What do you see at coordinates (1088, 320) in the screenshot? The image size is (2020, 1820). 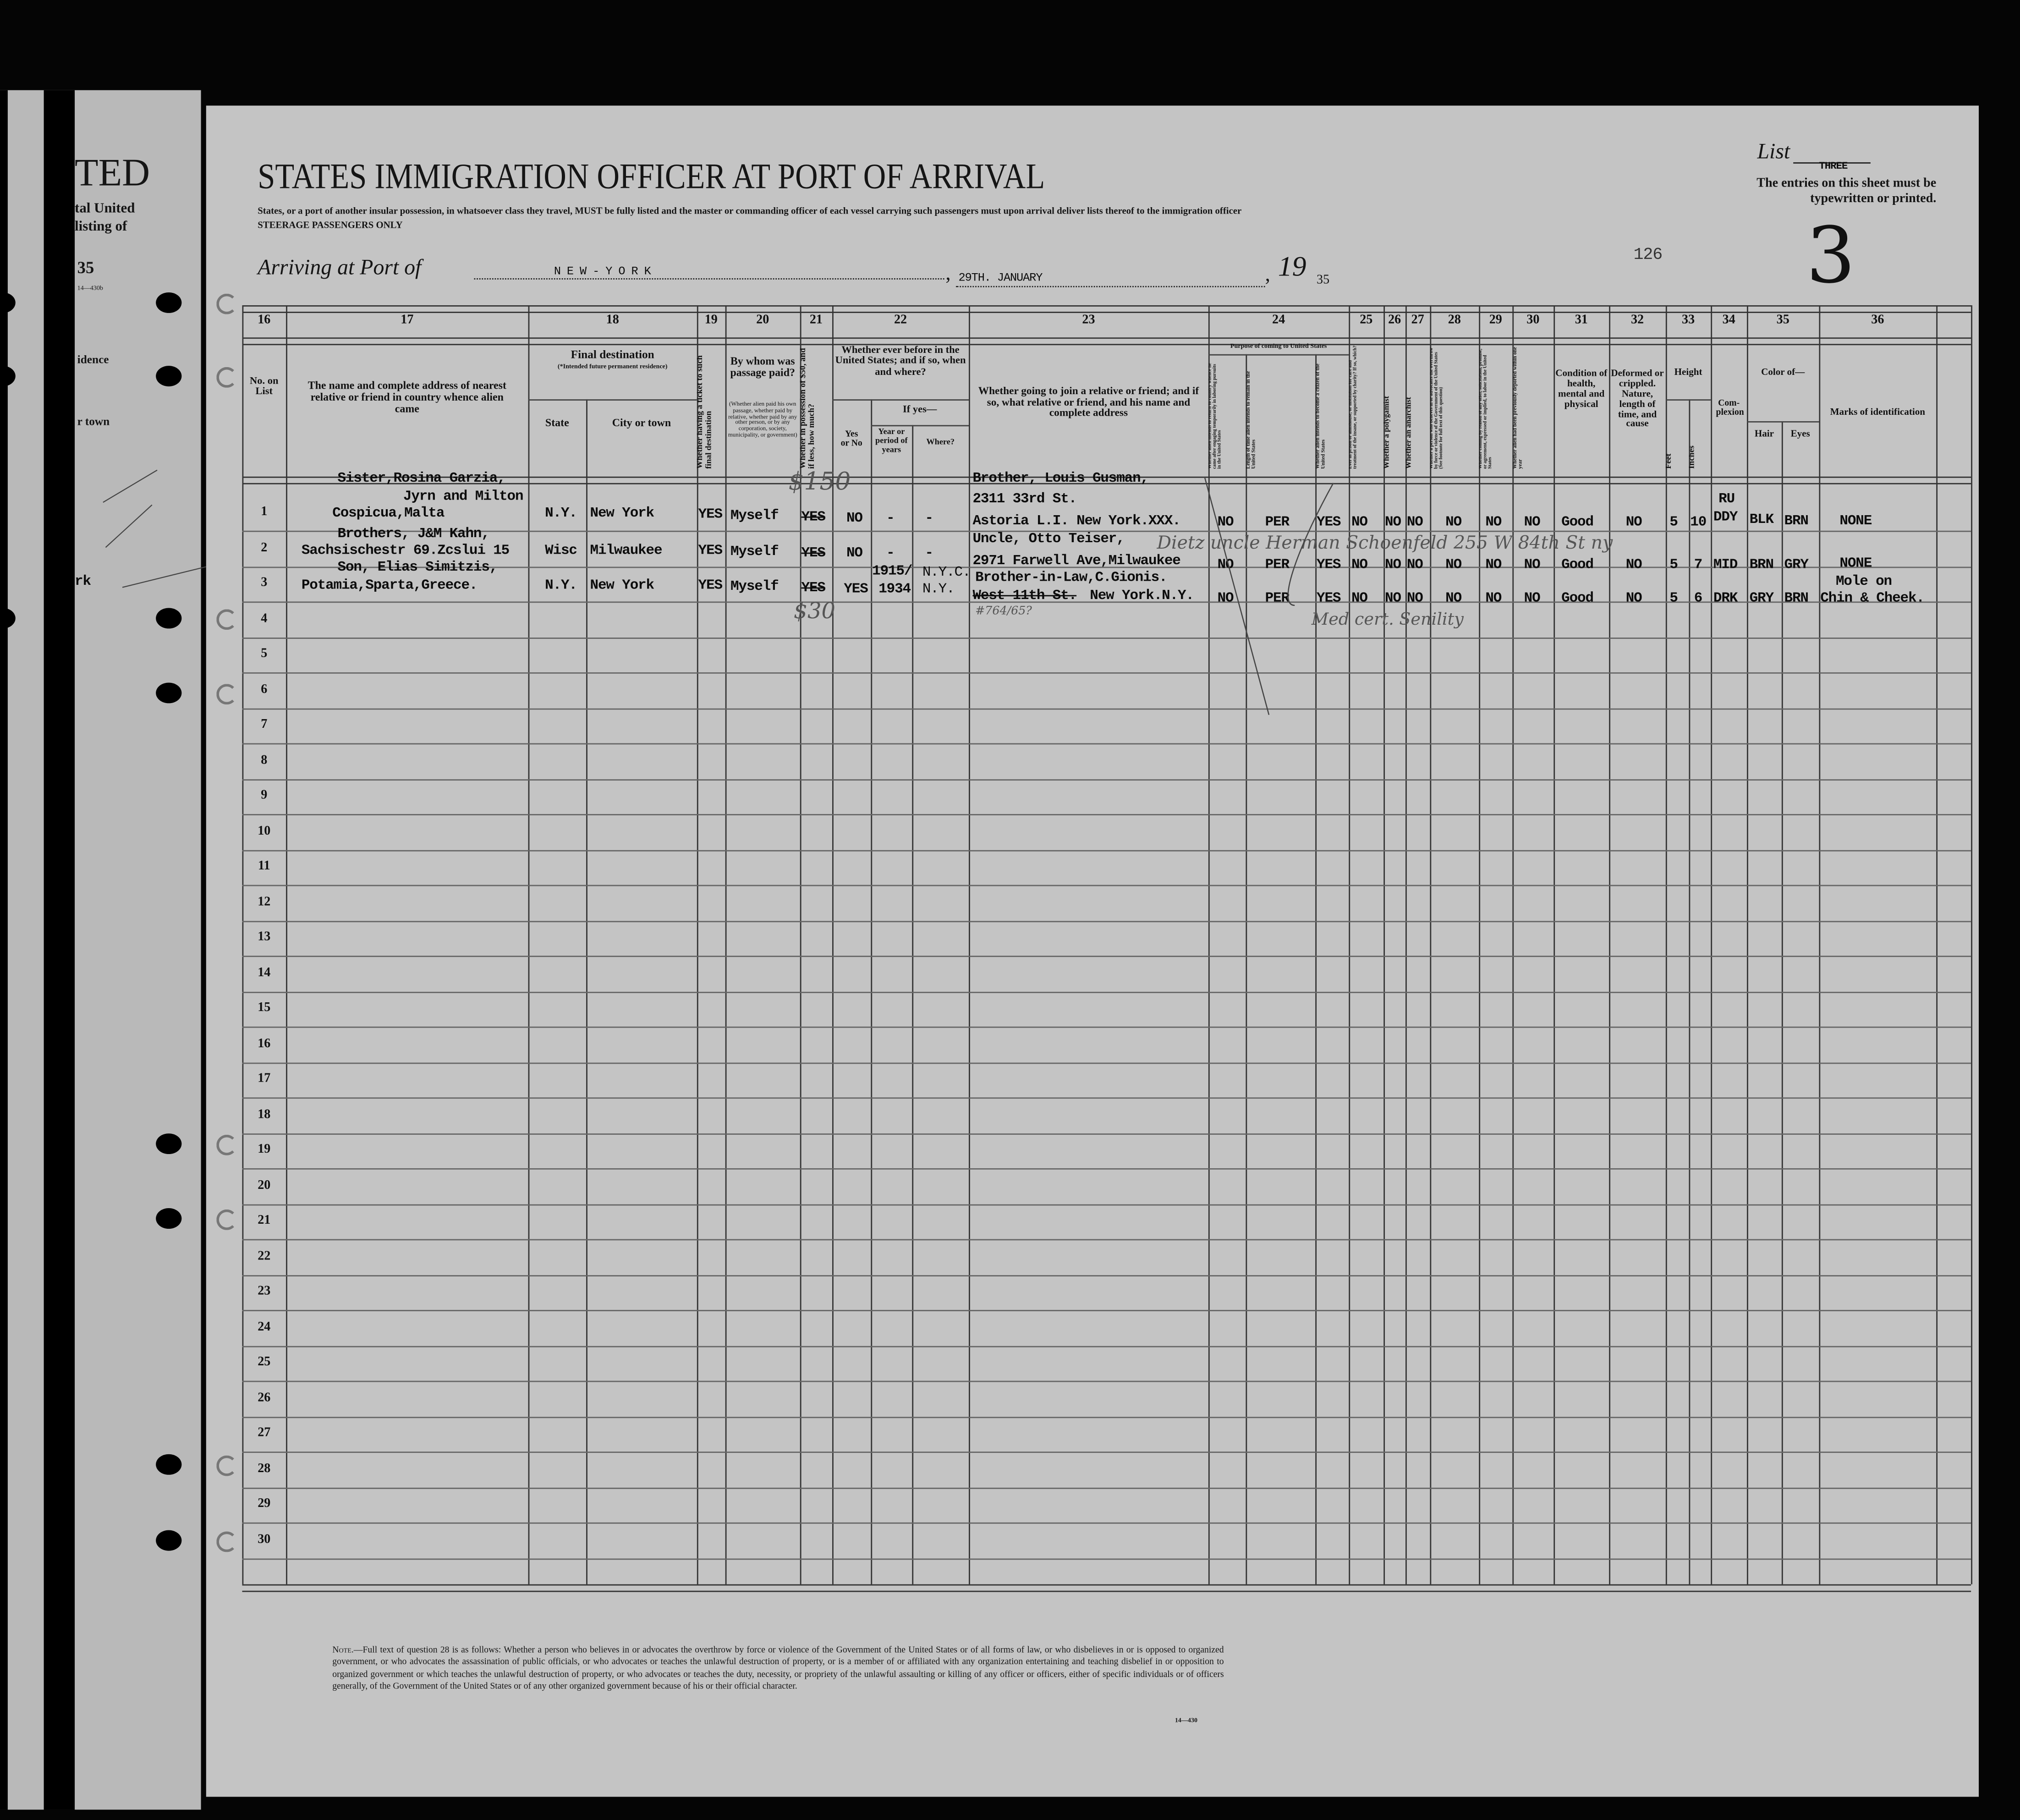 I see `column-number-23: 23` at bounding box center [1088, 320].